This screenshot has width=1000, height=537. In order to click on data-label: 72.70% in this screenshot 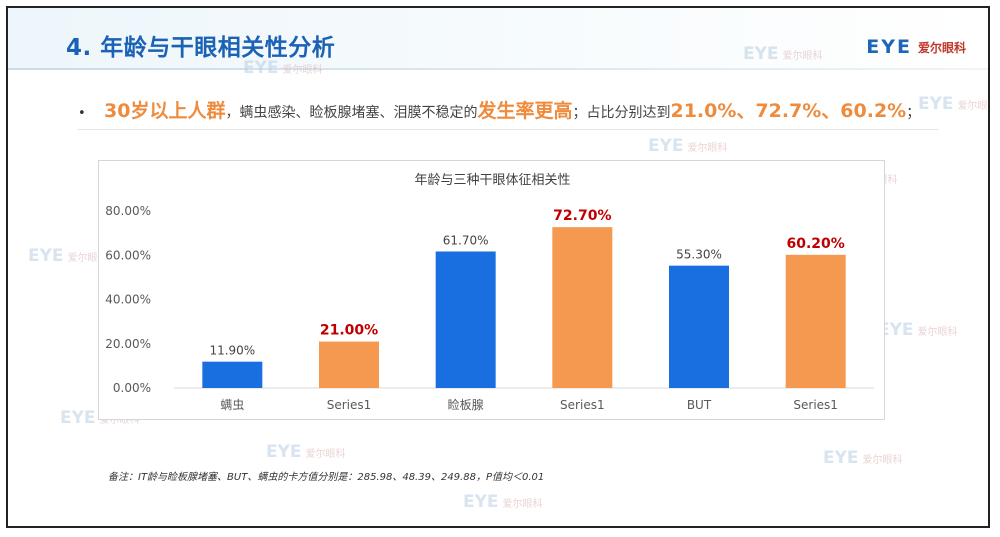, I will do `click(582, 216)`.